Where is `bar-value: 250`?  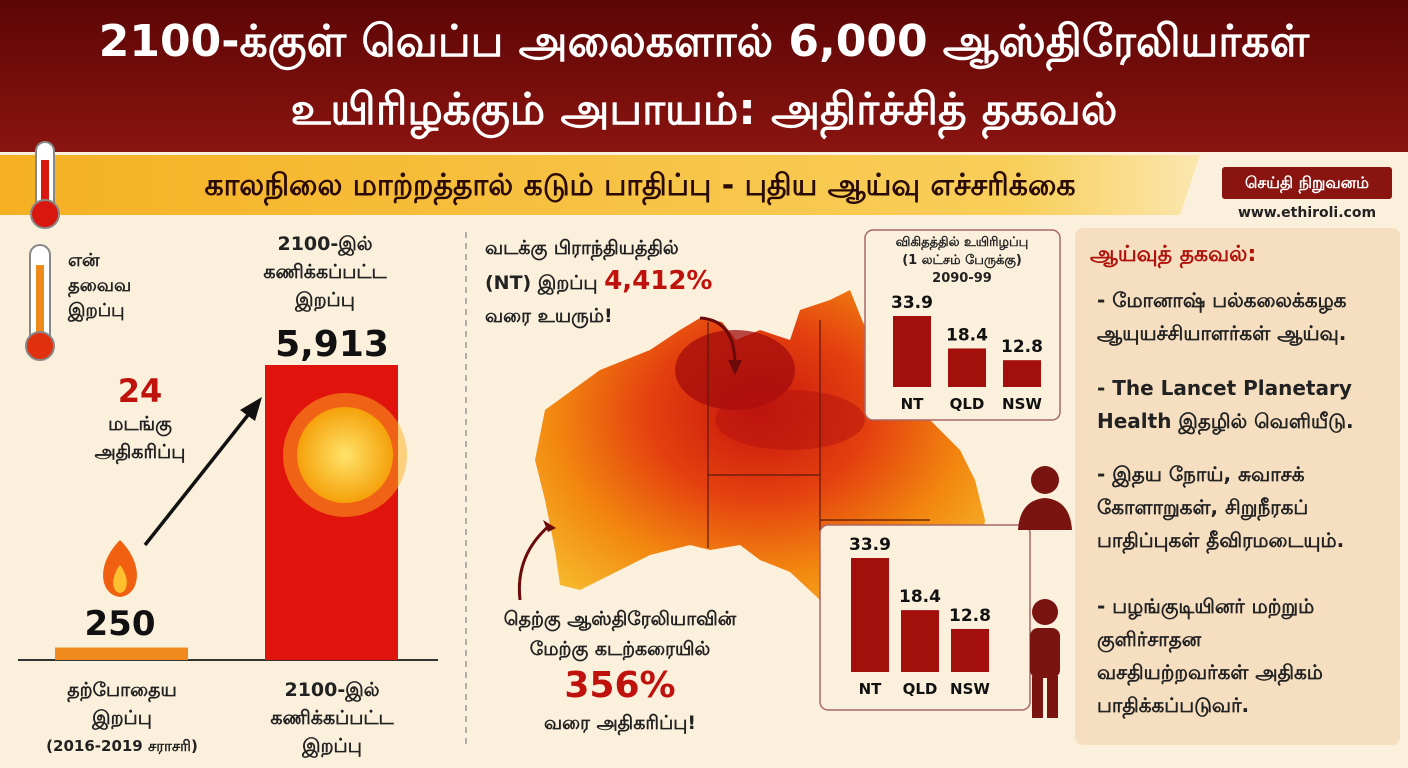 bar-value: 250 is located at coordinates (120, 624).